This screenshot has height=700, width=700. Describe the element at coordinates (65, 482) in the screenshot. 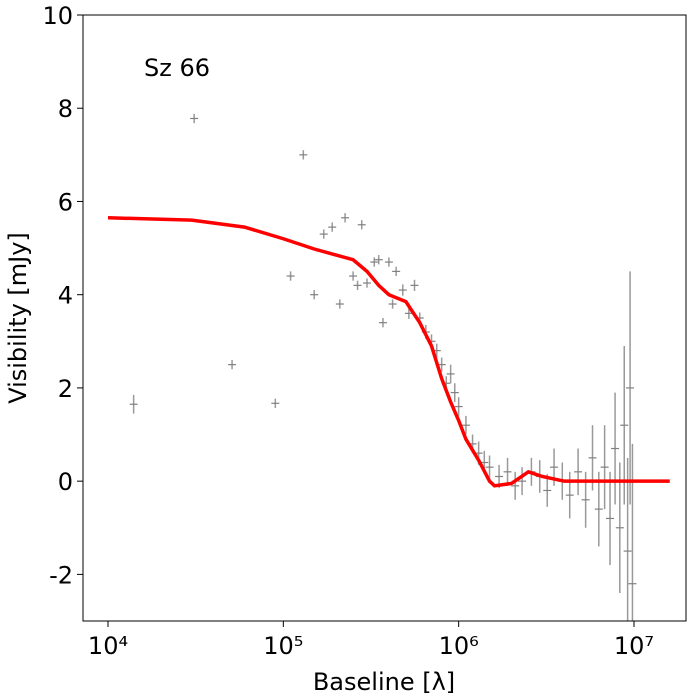

I see `y-tick-label: 0` at that location.